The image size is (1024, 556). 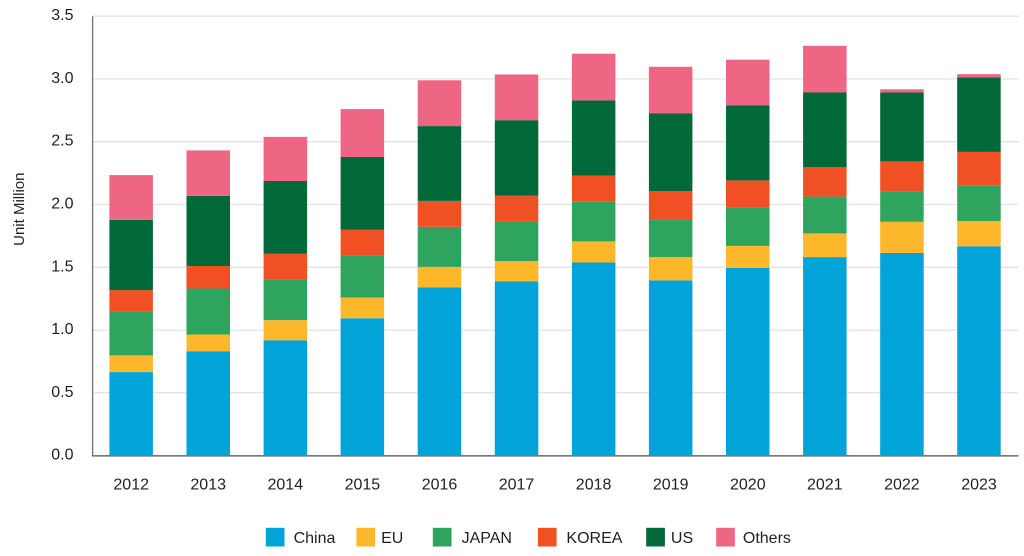 I want to click on svg-text: EU, so click(x=392, y=538).